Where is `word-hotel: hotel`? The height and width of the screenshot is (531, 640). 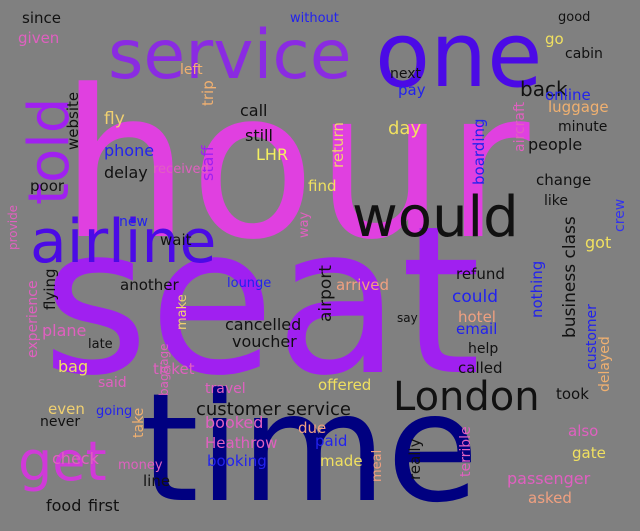 word-hotel: hotel is located at coordinates (477, 317).